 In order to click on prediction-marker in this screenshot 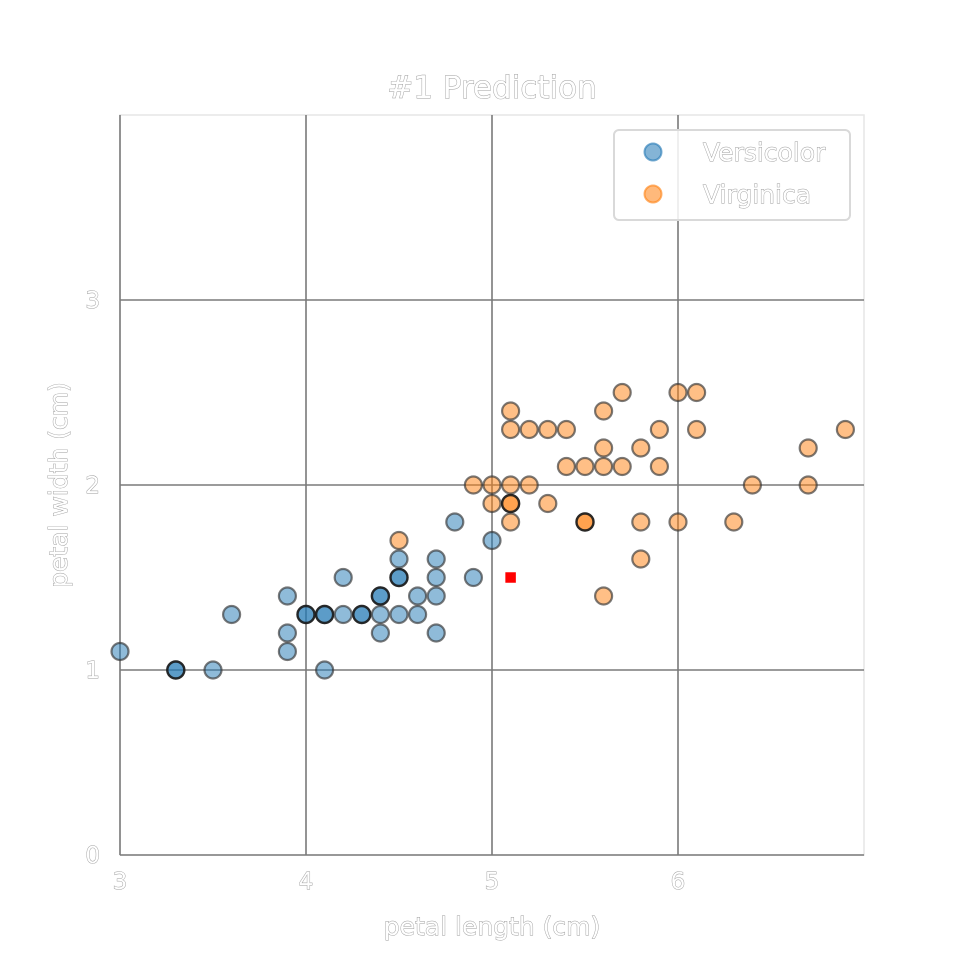, I will do `click(510, 577)`.